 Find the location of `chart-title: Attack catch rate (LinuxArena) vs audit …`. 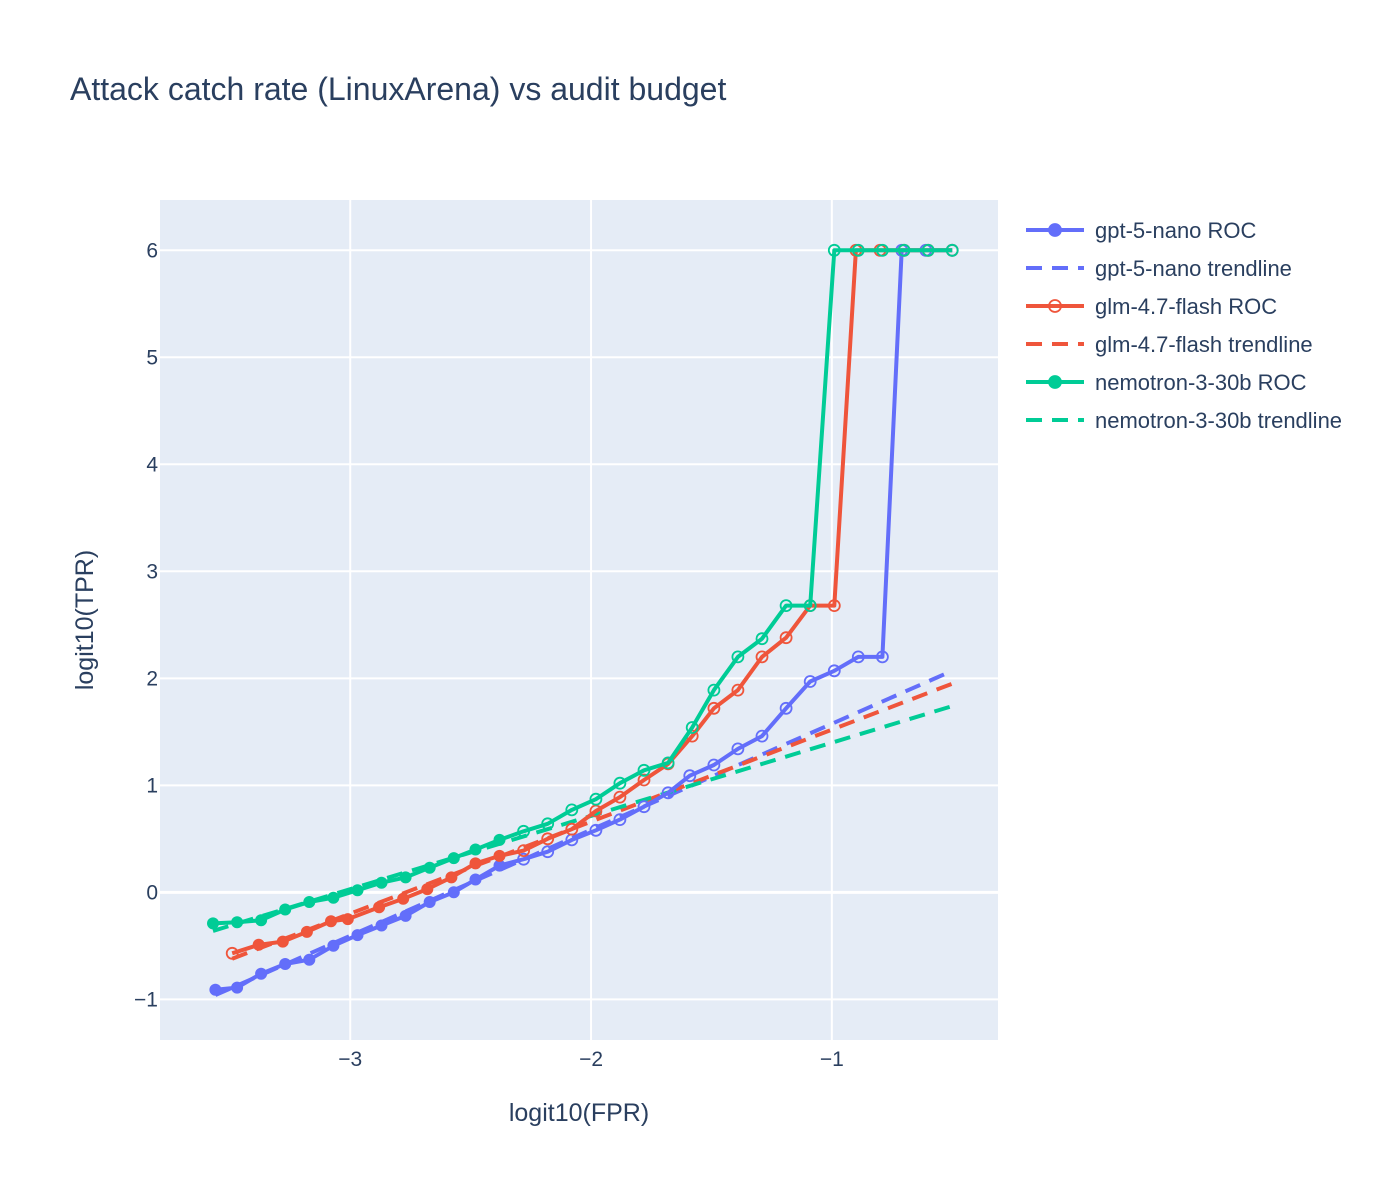

chart-title: Attack catch rate (LinuxArena) vs audit … is located at coordinates (398, 89).